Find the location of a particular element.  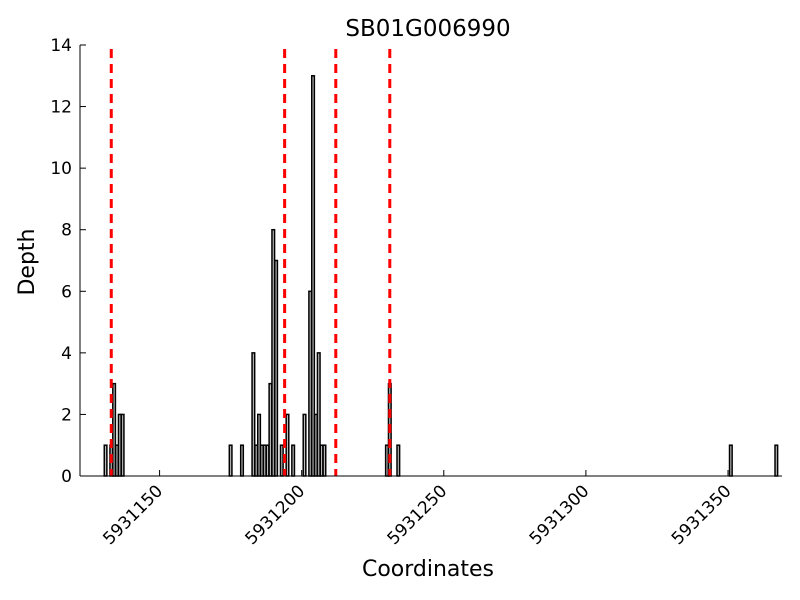

y-tick-label: 2 is located at coordinates (66, 415).